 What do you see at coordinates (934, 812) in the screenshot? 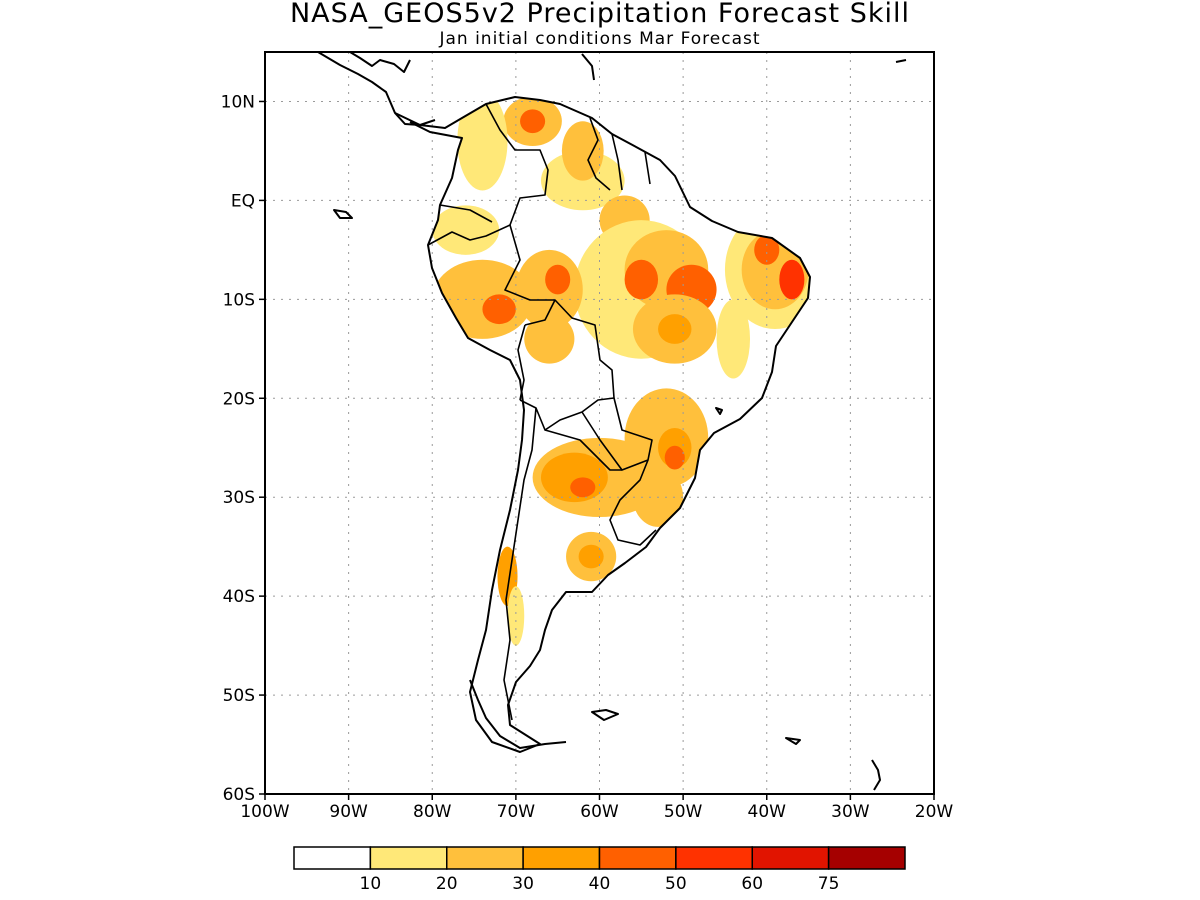
I see `lon-tick-label: 20W` at bounding box center [934, 812].